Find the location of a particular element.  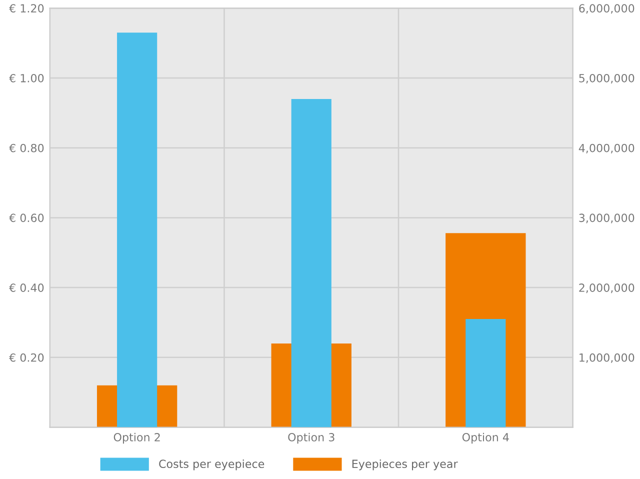

y-tick-label: € 0.40 is located at coordinates (26, 288).